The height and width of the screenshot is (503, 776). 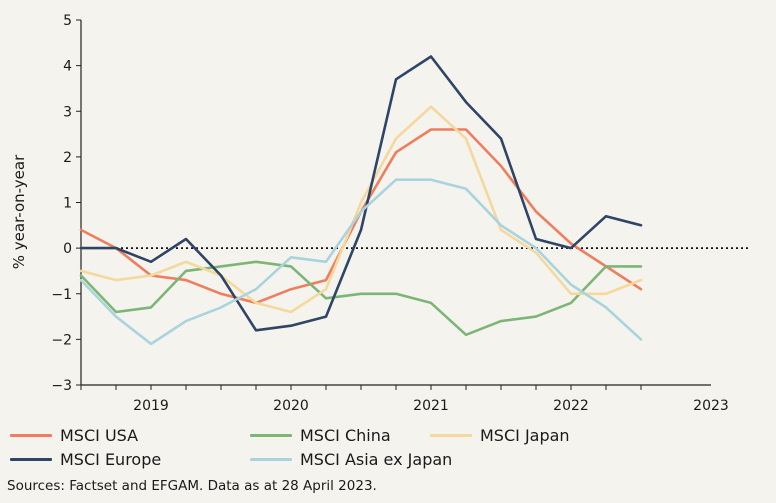 I want to click on series-line-msci-china, so click(x=361, y=298).